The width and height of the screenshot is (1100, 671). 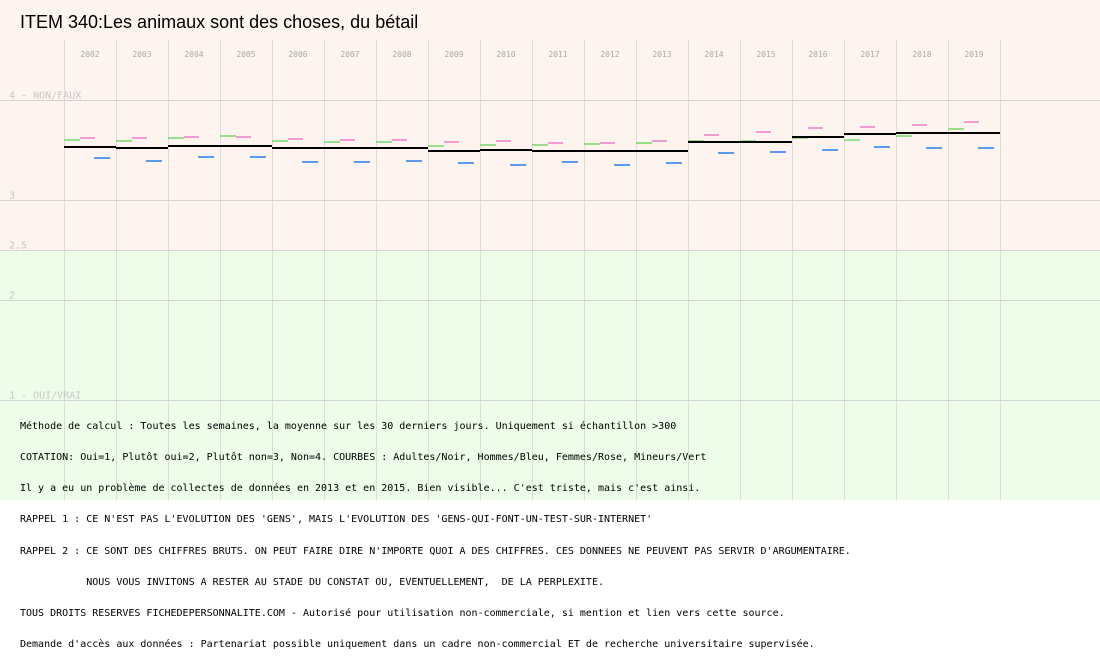 What do you see at coordinates (45, 396) in the screenshot?
I see `y-tick-label: 1 - OUI/VRAI` at bounding box center [45, 396].